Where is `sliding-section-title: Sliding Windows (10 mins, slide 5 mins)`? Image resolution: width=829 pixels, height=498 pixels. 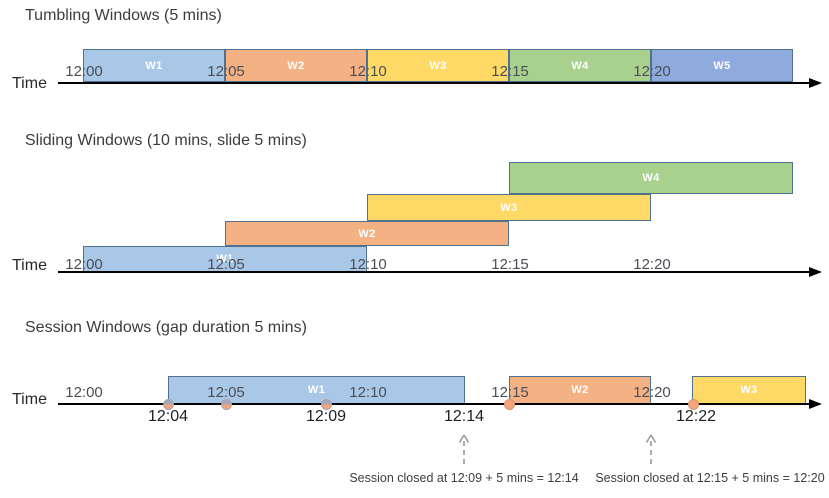
sliding-section-title: Sliding Windows (10 mins, slide 5 mins) is located at coordinates (166, 140).